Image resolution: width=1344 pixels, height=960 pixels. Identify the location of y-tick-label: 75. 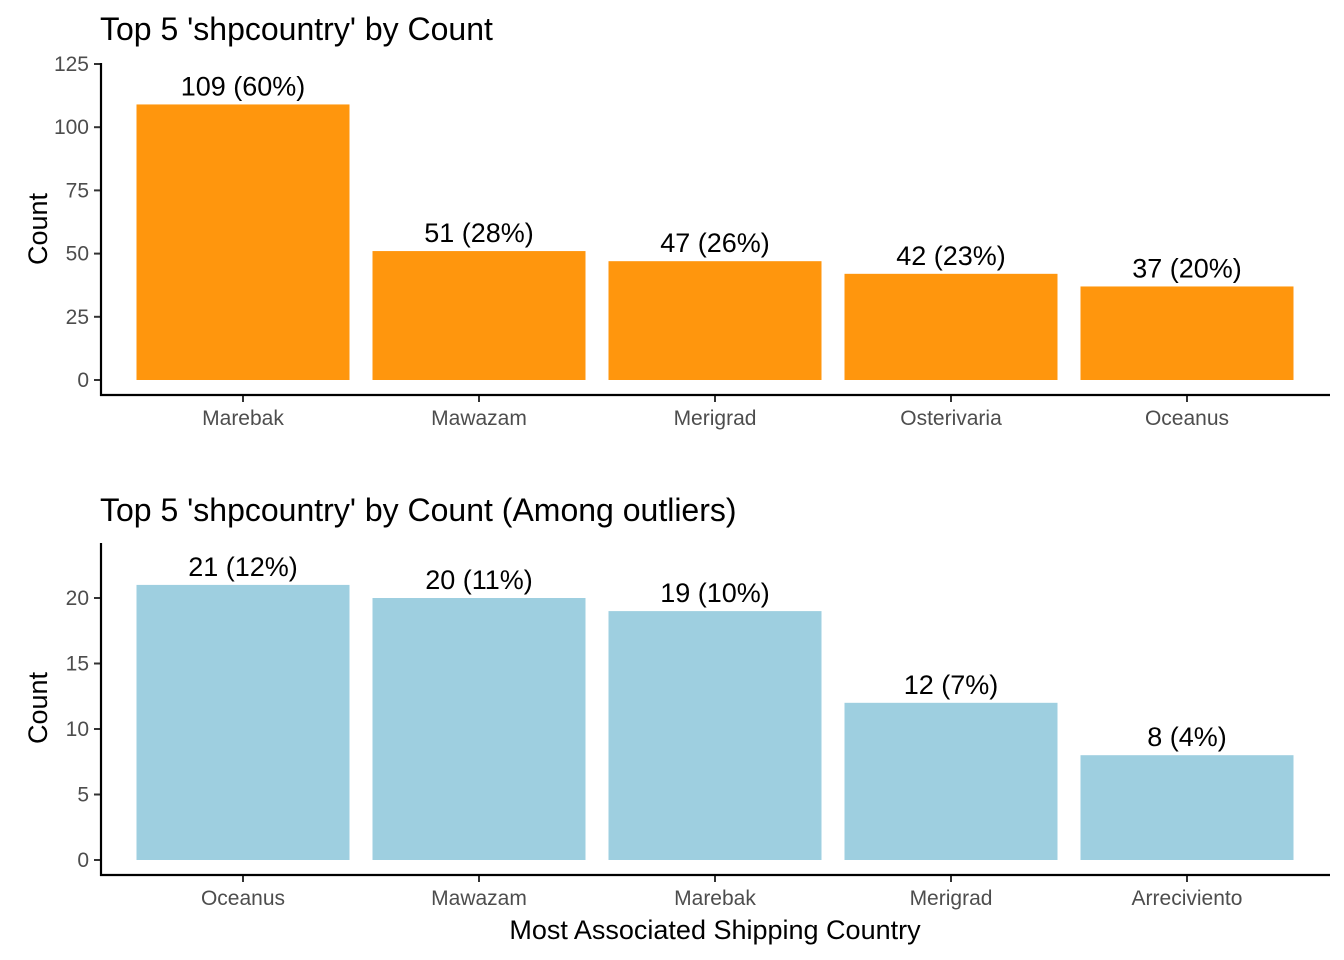
(77, 190).